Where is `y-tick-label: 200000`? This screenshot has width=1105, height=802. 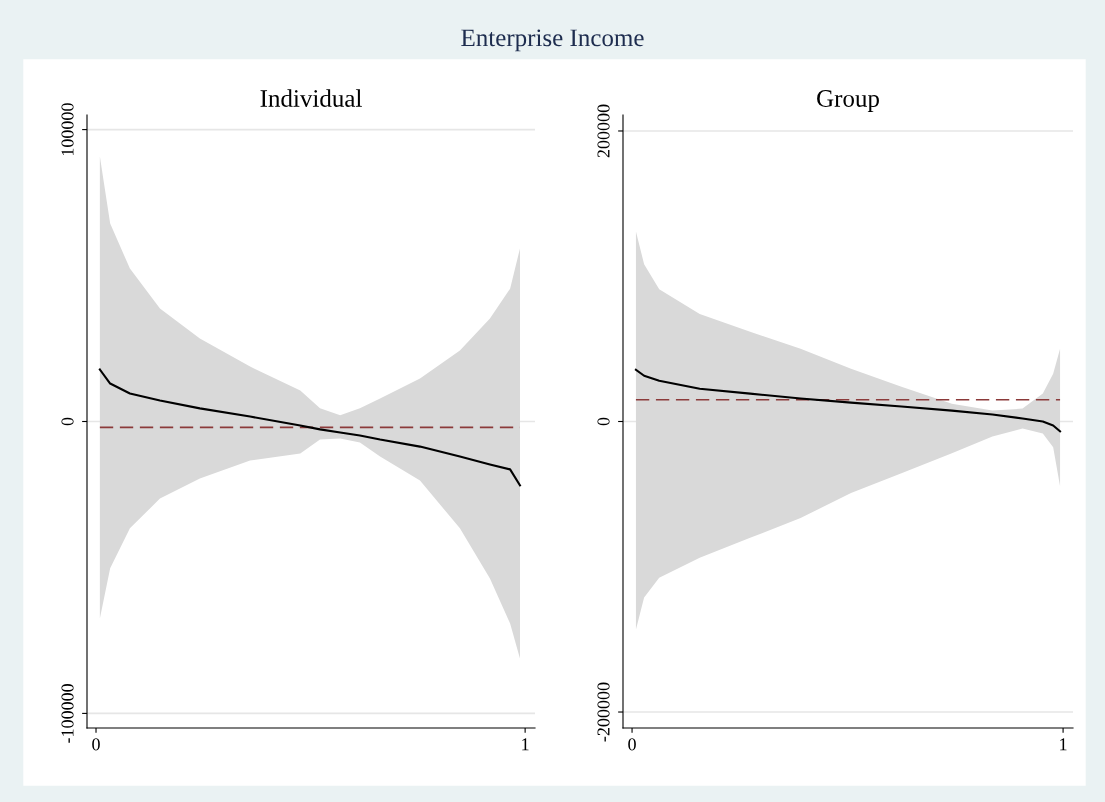
y-tick-label: 200000 is located at coordinates (603, 131).